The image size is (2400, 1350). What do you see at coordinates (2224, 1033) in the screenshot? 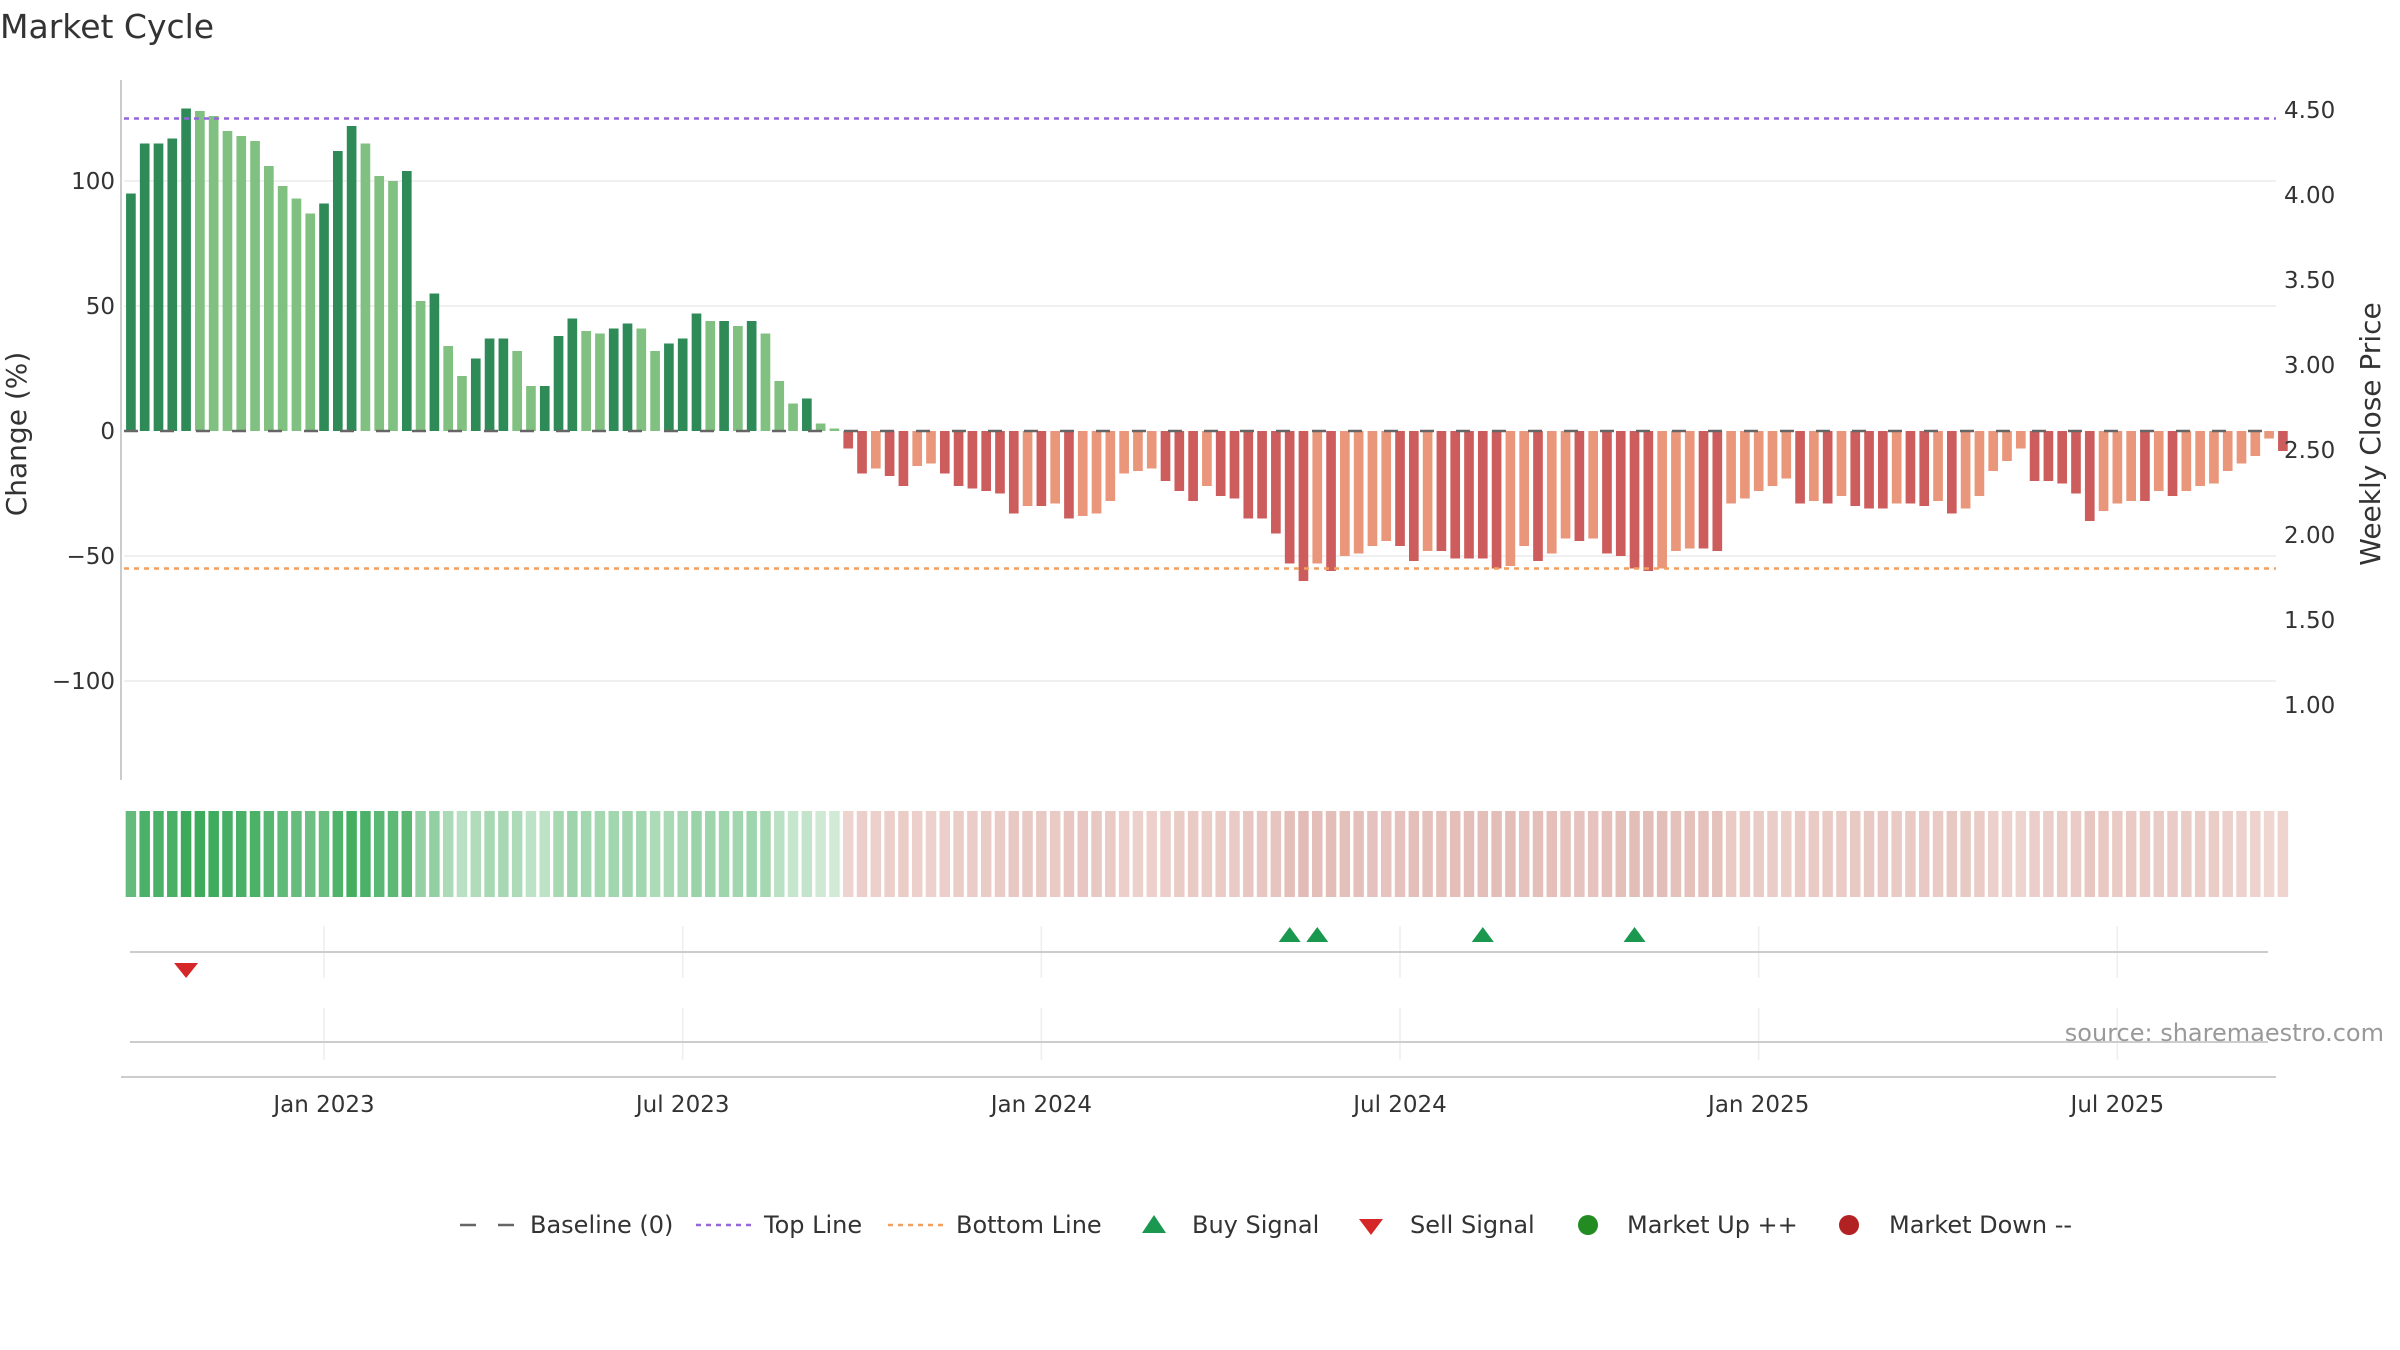
I see `source-note: source: sharemaestro.com` at bounding box center [2224, 1033].